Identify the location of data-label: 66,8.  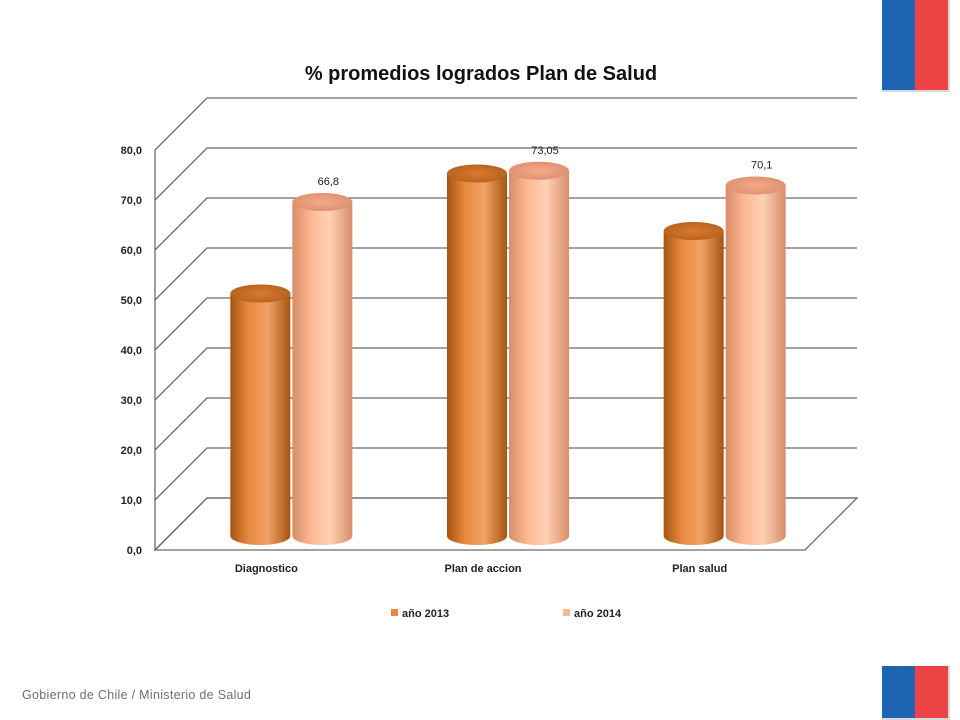
(328, 182).